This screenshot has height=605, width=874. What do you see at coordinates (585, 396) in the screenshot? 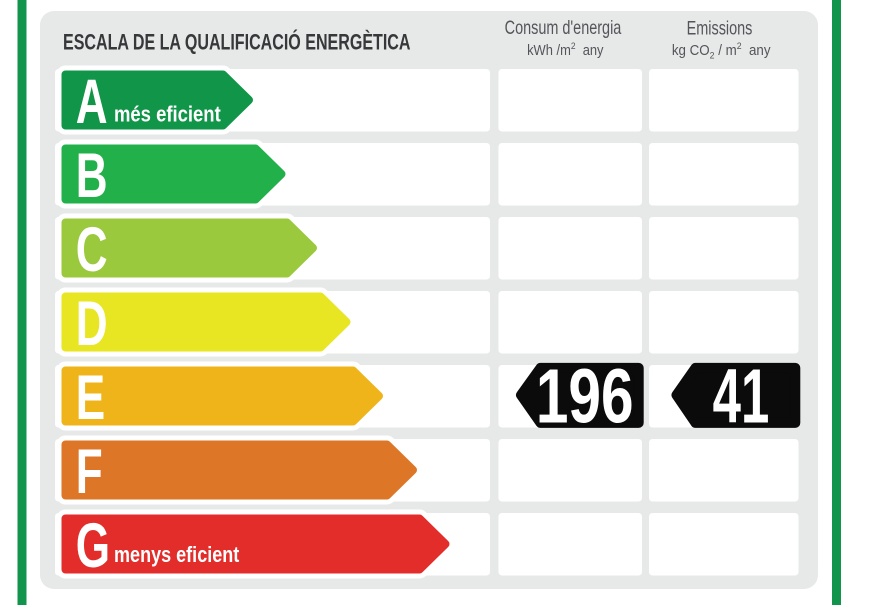
I see `svg-text: 196` at bounding box center [585, 396].